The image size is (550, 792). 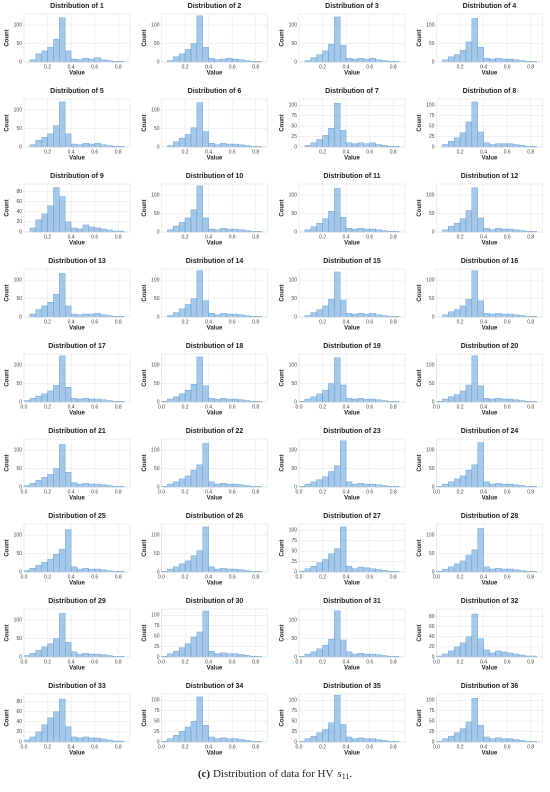 What do you see at coordinates (489, 718) in the screenshot?
I see `plot-frame` at bounding box center [489, 718].